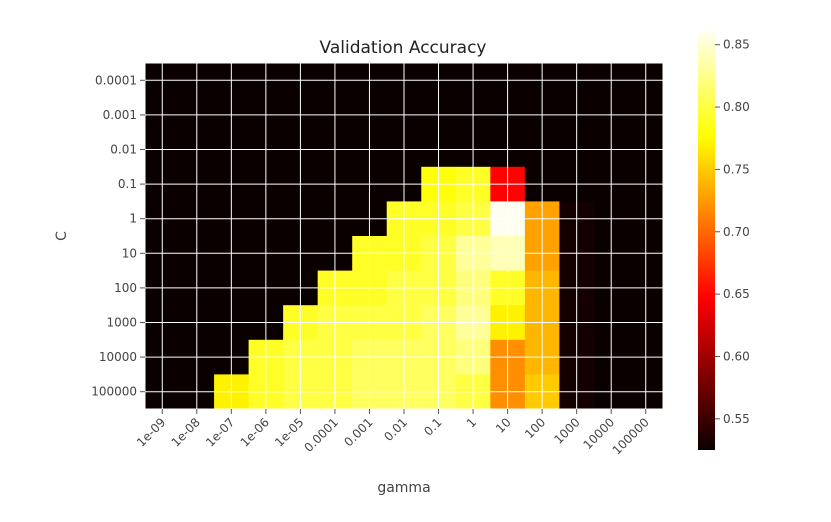  What do you see at coordinates (566, 430) in the screenshot?
I see `x-tick-label: 1000` at bounding box center [566, 430].